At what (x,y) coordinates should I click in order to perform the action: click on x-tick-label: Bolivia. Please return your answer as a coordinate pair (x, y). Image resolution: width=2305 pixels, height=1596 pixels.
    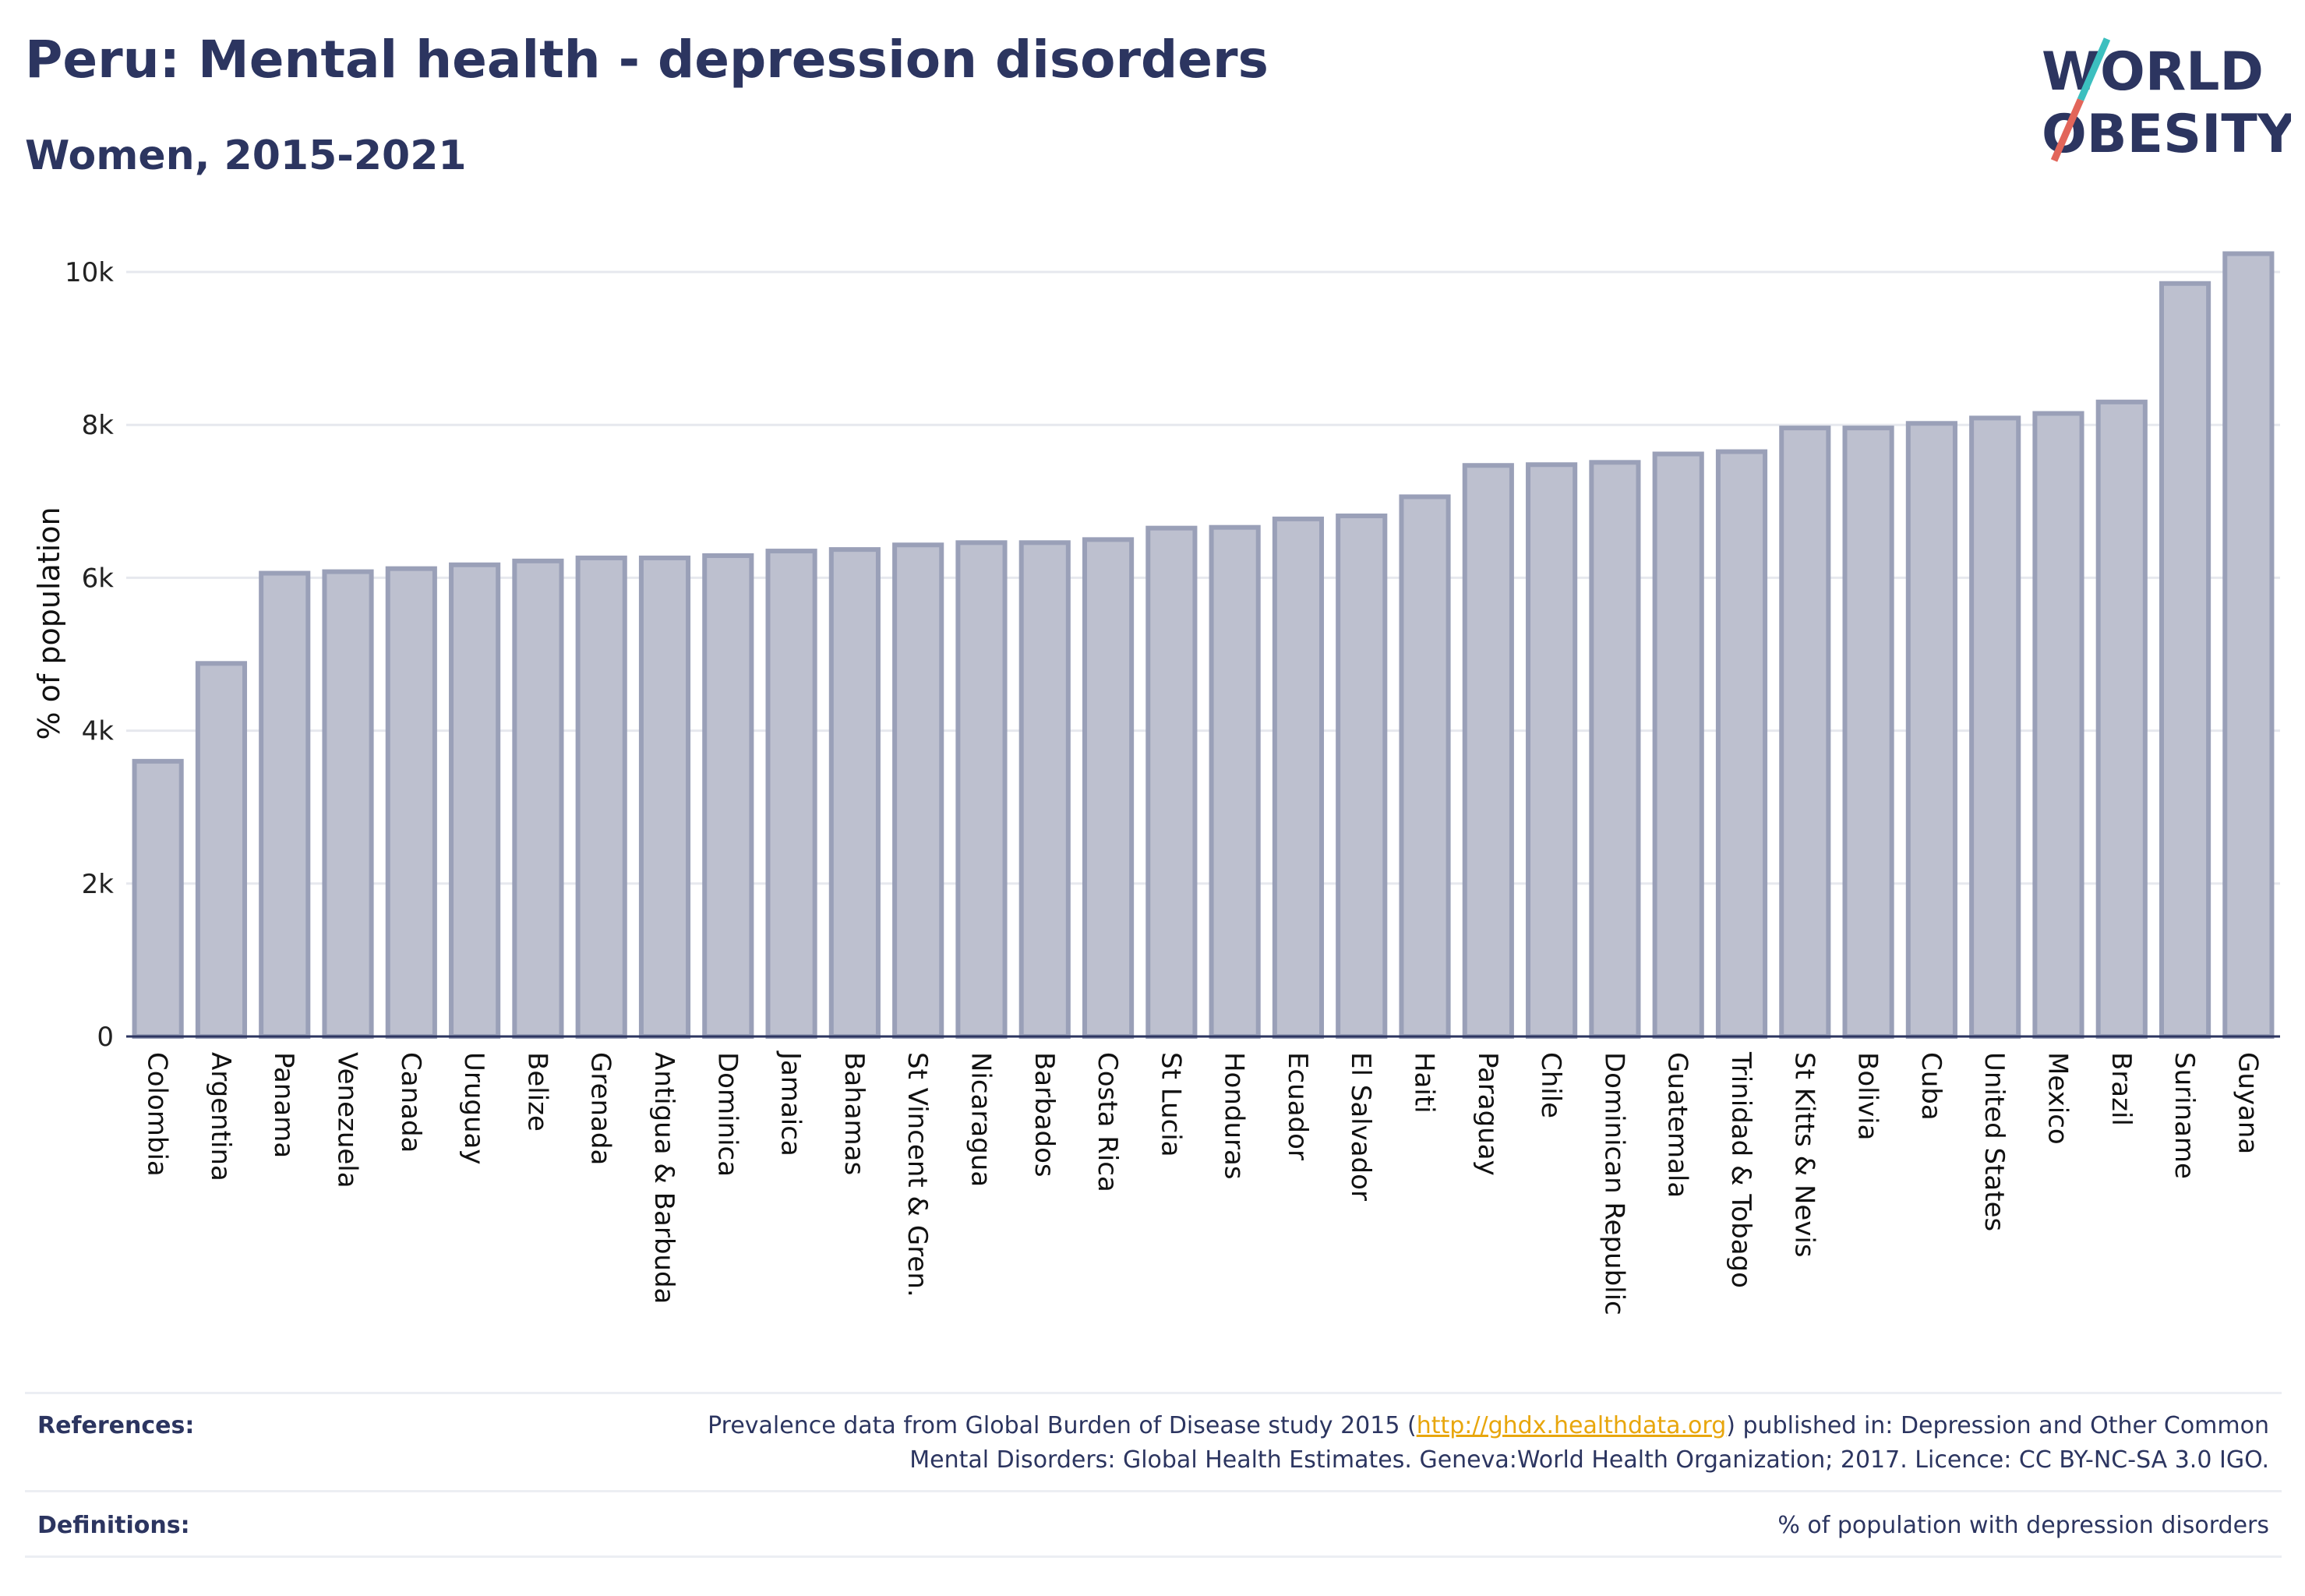
    Looking at the image, I should click on (1868, 1096).